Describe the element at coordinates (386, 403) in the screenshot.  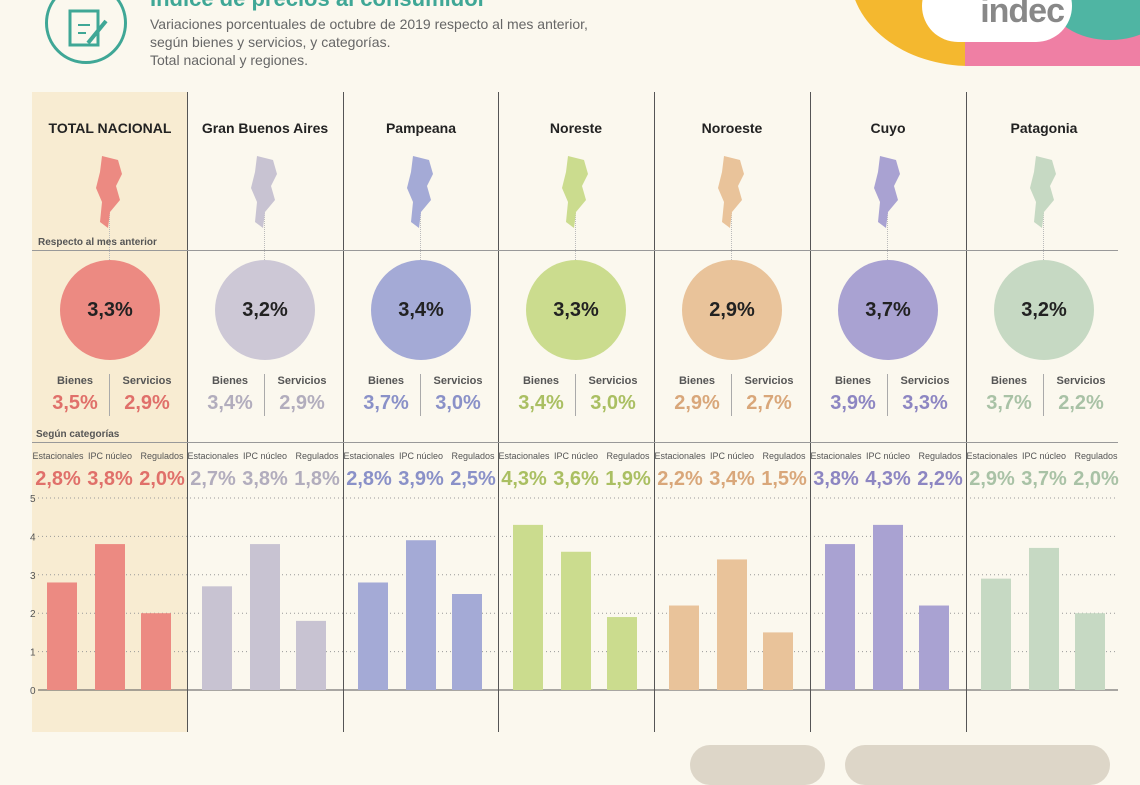
I see `bienes-value: 3,7%` at that location.